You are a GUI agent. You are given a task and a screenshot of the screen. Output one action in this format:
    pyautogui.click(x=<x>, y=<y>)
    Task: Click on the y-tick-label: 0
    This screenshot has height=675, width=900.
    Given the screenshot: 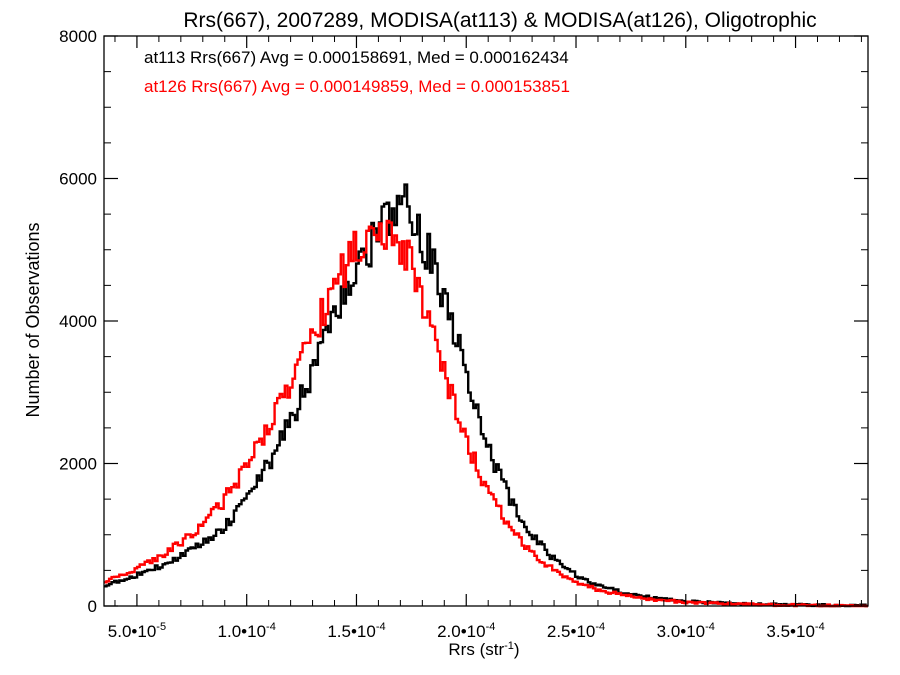 What is the action you would take?
    pyautogui.click(x=92, y=606)
    